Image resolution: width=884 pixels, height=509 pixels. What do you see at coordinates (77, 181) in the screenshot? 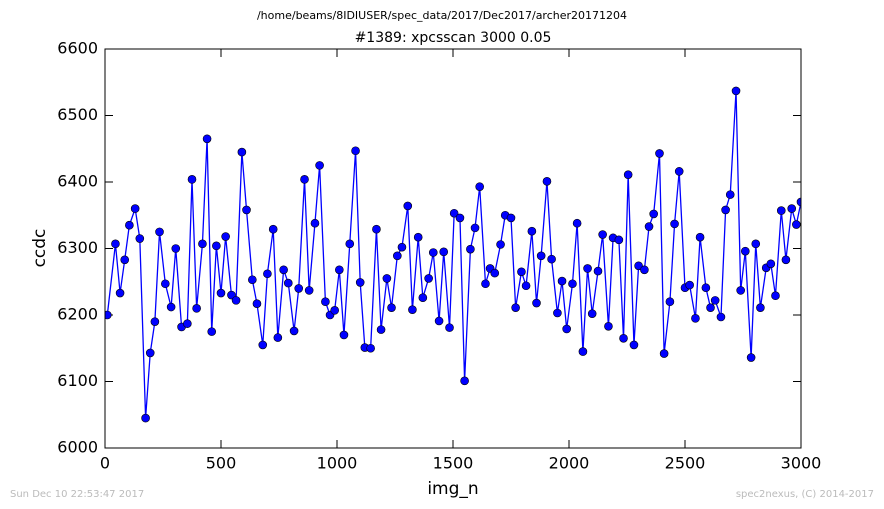
I see `y-tick-label: 6400` at bounding box center [77, 181].